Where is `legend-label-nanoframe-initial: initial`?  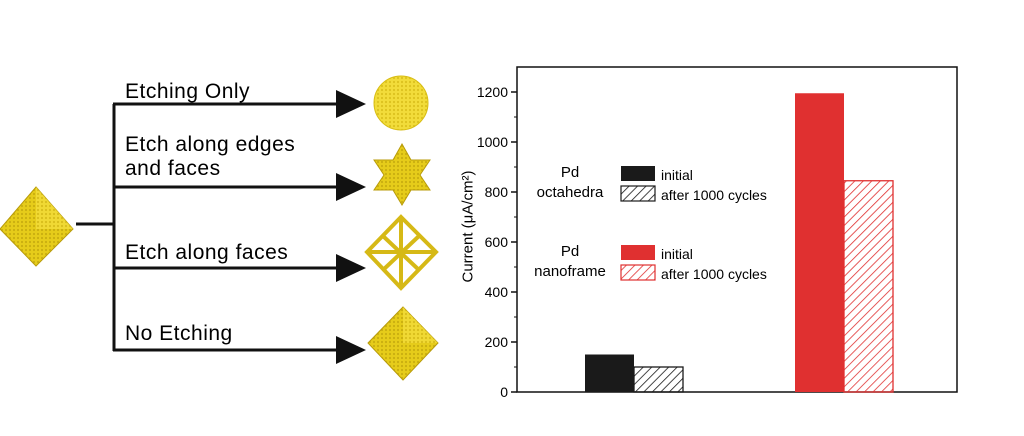
legend-label-nanoframe-initial: initial is located at coordinates (677, 254).